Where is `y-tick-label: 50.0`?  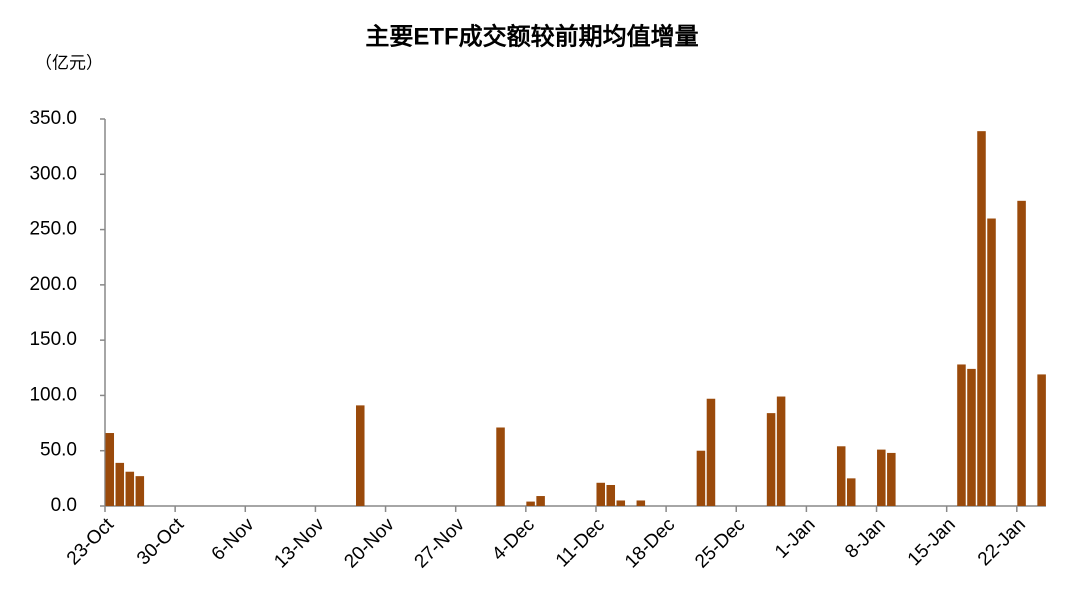 y-tick-label: 50.0 is located at coordinates (58, 450).